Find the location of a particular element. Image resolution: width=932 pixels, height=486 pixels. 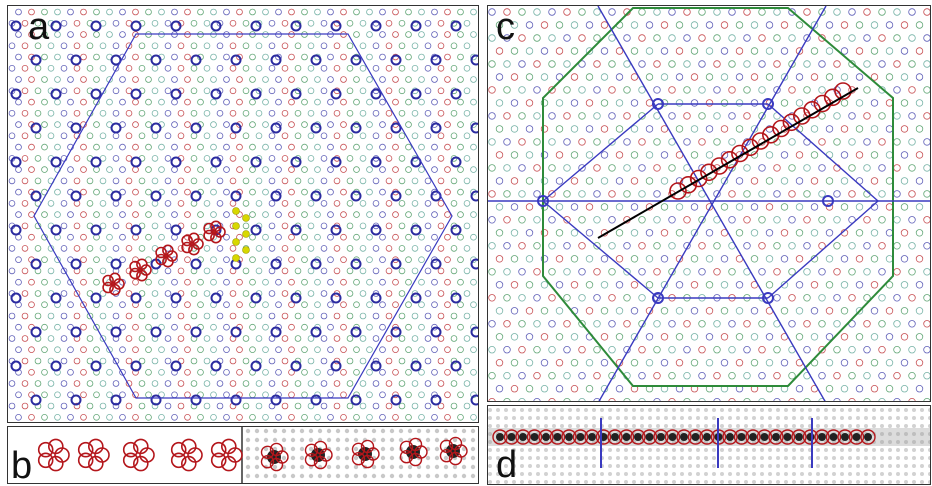

panel-b-label: b is located at coordinates (21, 465).